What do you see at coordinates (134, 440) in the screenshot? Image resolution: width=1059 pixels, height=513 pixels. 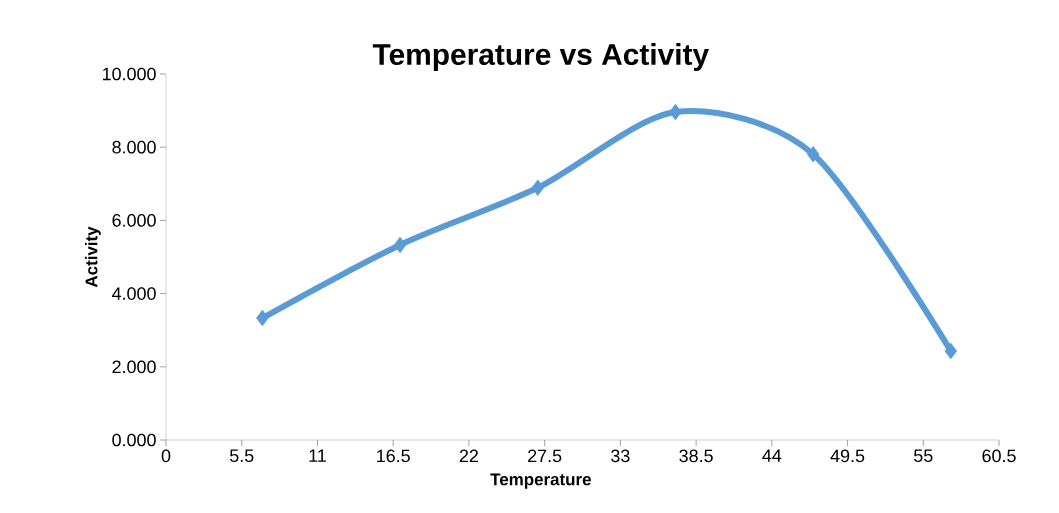 I see `y-tick-label: 0.000` at bounding box center [134, 440].